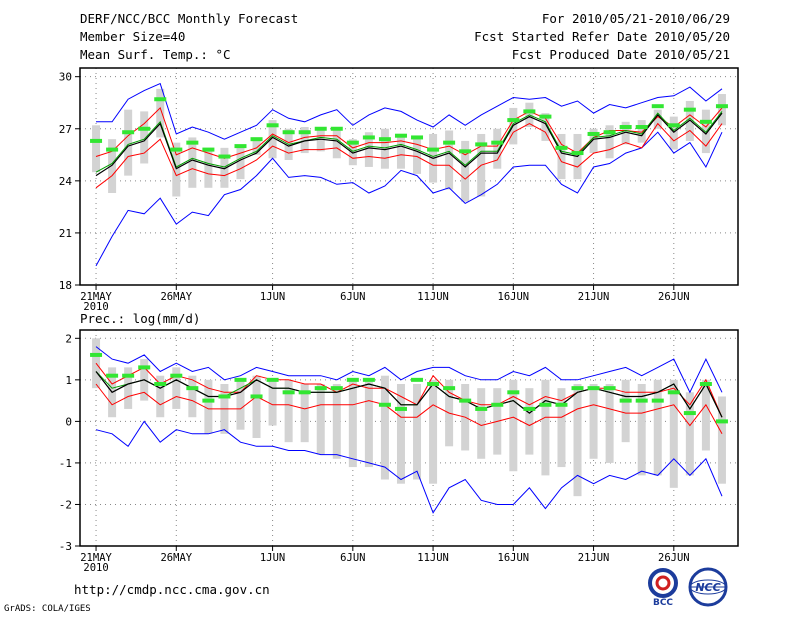  Describe the element at coordinates (140, 318) in the screenshot. I see `precip-axis-title: Prec.: log(mm/d)` at that location.